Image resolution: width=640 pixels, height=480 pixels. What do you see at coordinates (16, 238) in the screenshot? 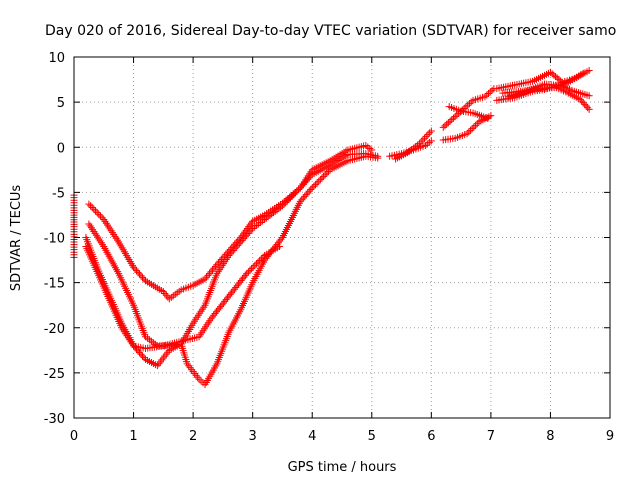
I see `y-axis-label: SDTVAR / TECUs` at bounding box center [16, 238].